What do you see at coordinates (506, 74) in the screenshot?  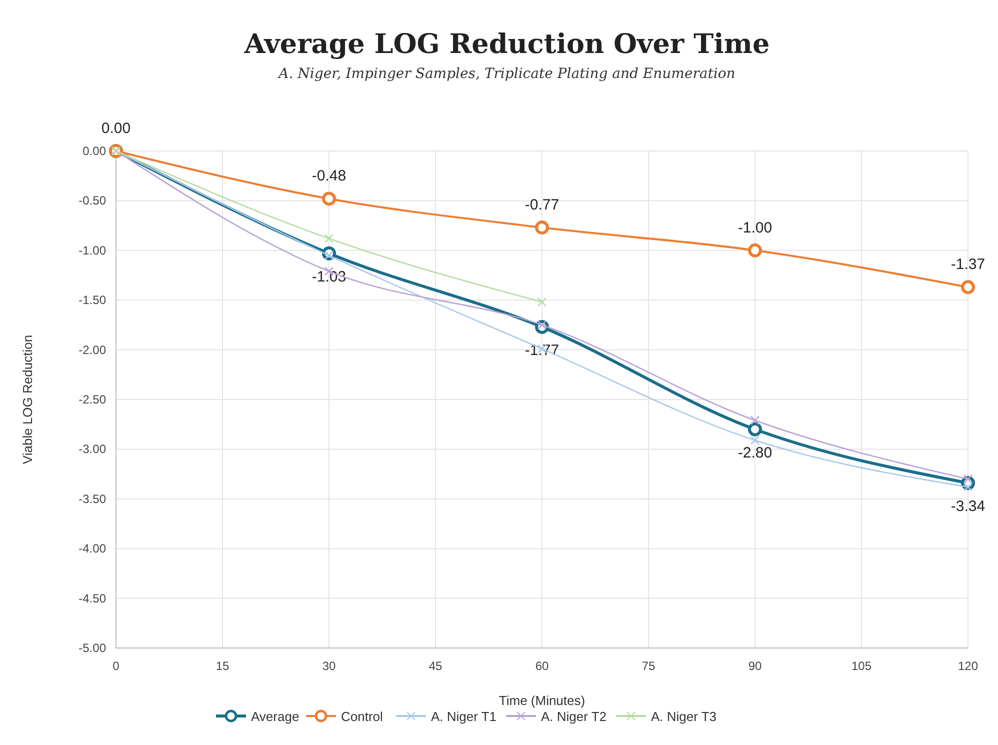 I see `chart-subtitle: A. Niger, Impinger Samples, Triplicate Plating and Enumeration` at bounding box center [506, 74].